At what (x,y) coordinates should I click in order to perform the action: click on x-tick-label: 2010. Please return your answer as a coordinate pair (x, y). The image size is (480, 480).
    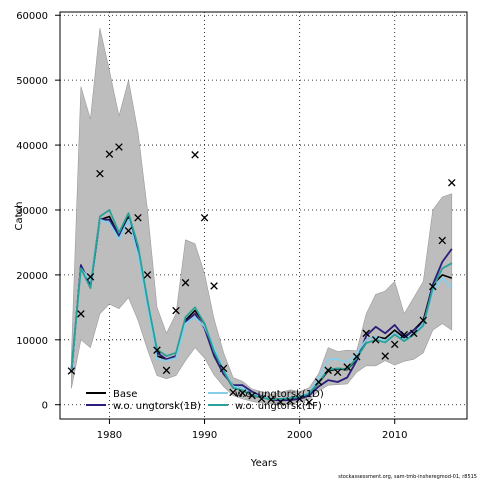
    Looking at the image, I should click on (394, 435).